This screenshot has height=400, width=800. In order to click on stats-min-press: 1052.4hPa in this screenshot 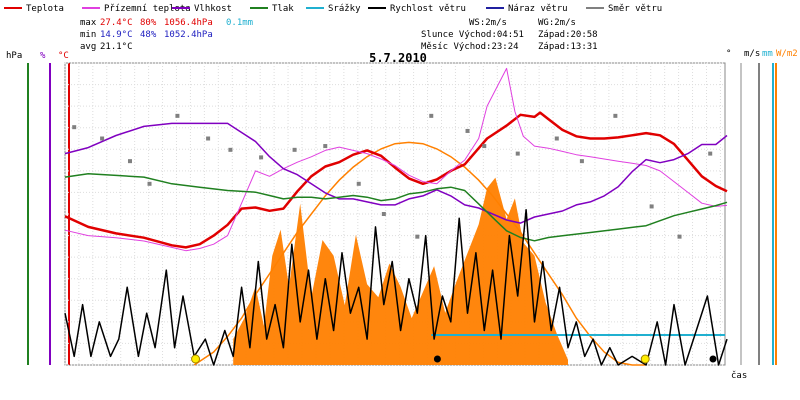, I will do `click(188, 35)`.